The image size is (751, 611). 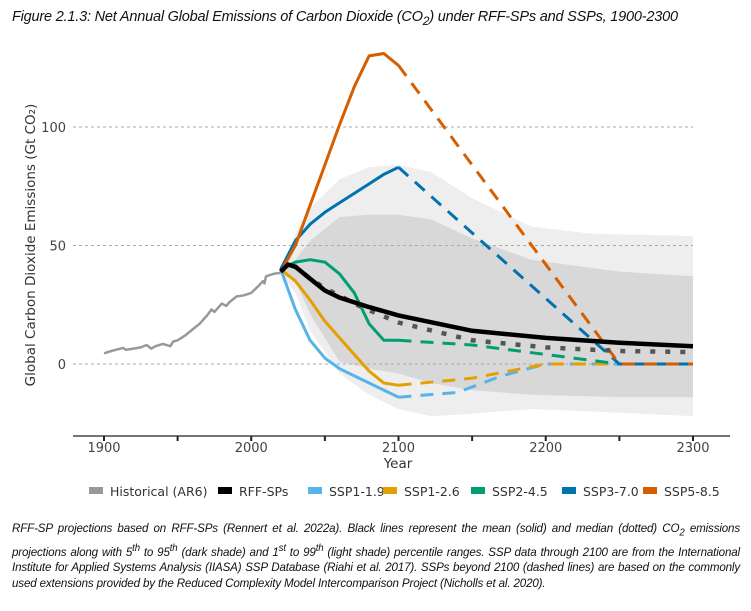 I want to click on caption-text: emissions projections along with 5, so click(x=376, y=540).